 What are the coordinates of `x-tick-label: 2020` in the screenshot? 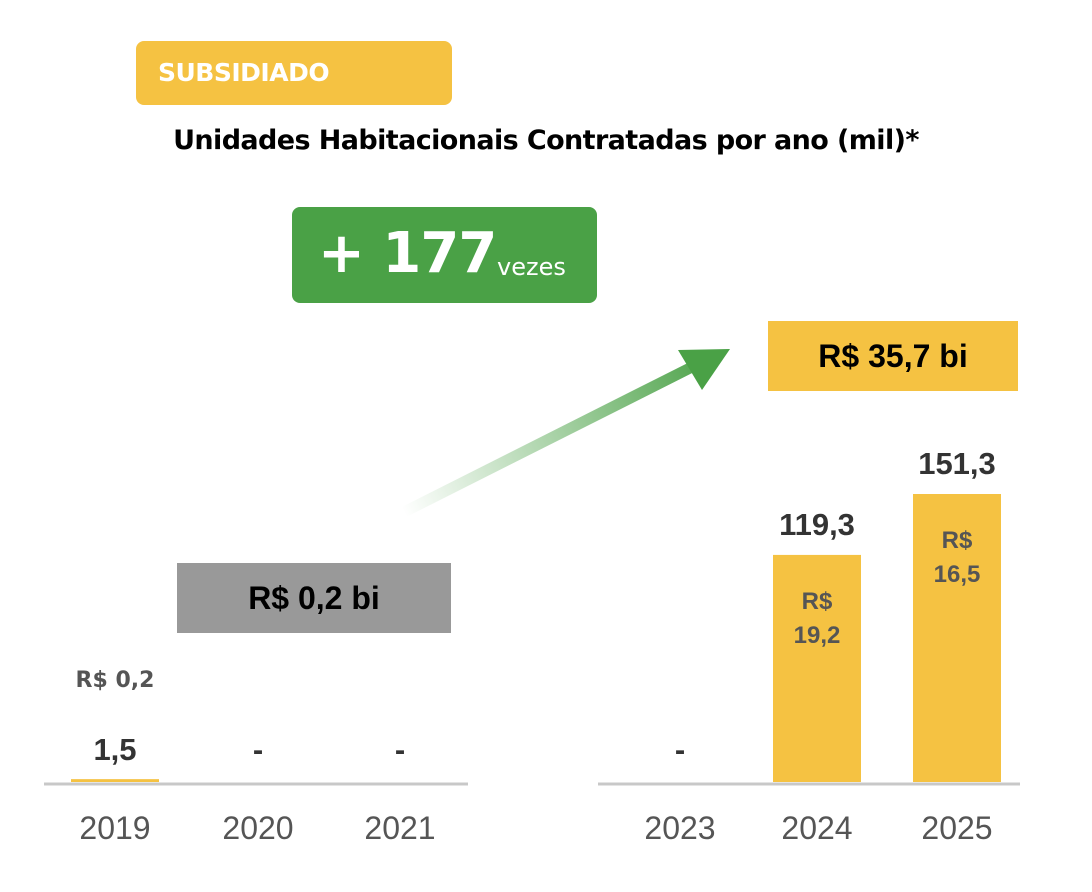 It's located at (257, 828).